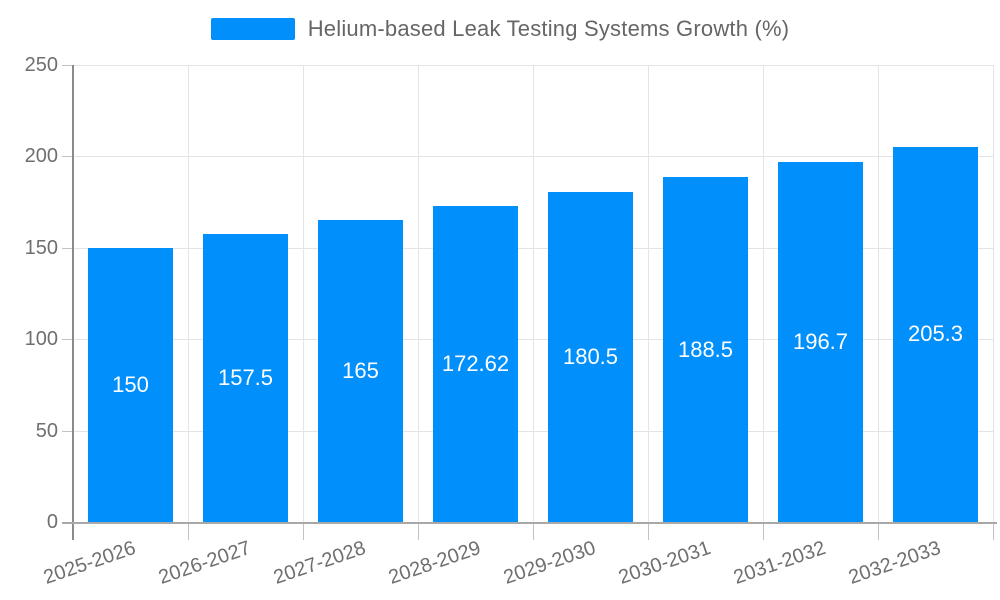 The image size is (1000, 600). I want to click on bar-value-label: 150, so click(130, 384).